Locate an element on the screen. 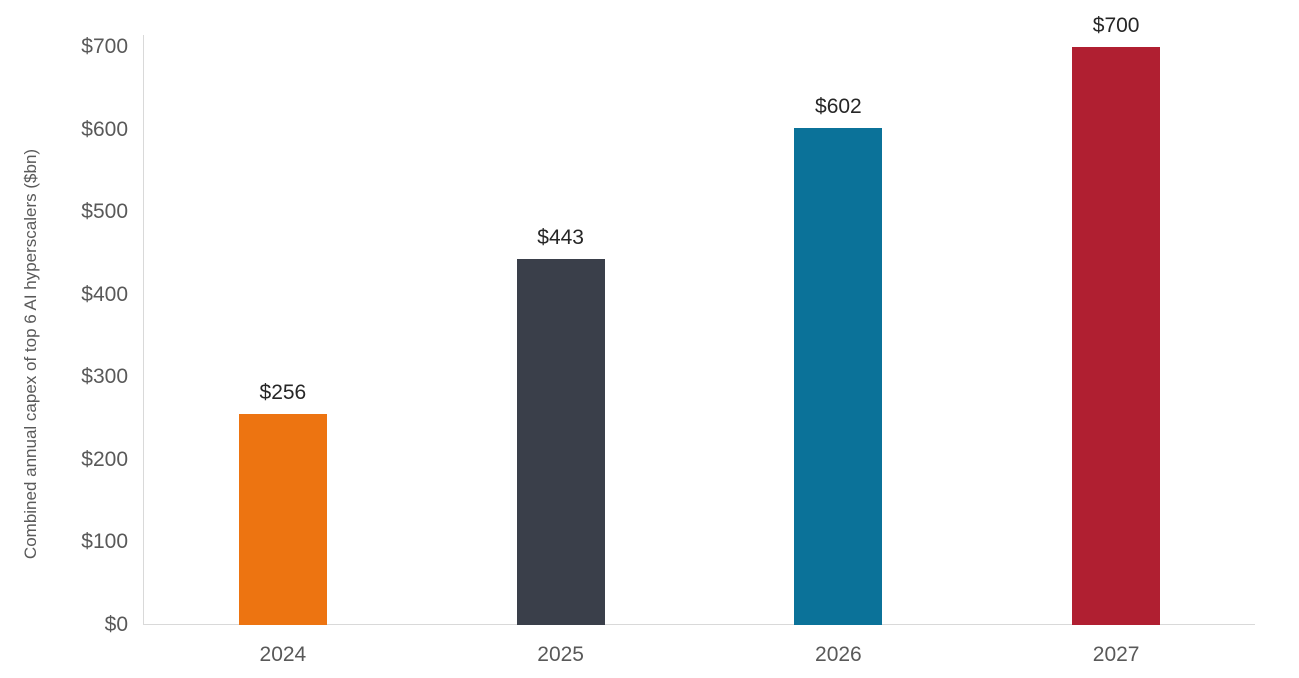 This screenshot has height=678, width=1299. bar-2025 is located at coordinates (560, 442).